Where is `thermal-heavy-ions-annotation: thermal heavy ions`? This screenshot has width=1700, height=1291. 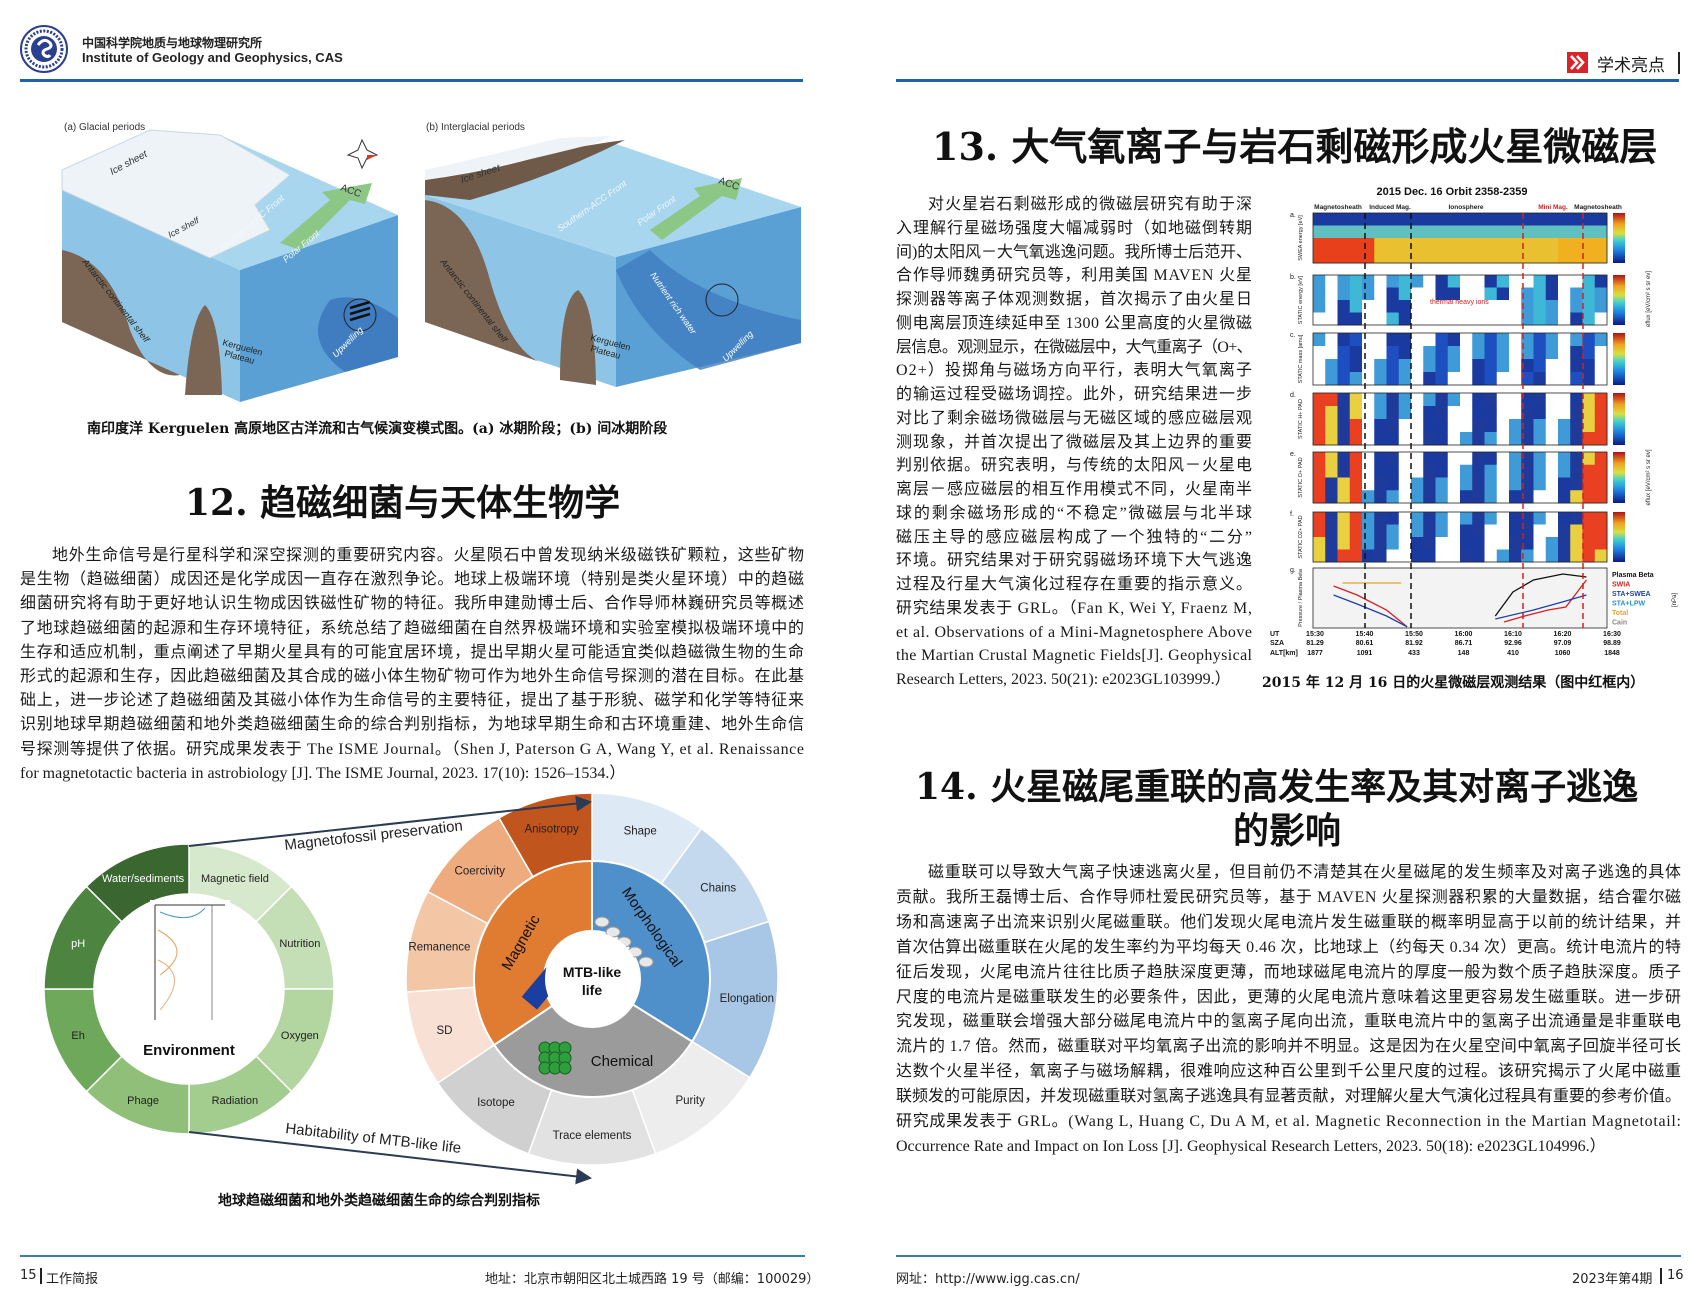
thermal-heavy-ions-annotation: thermal heavy ions is located at coordinates (1459, 302).